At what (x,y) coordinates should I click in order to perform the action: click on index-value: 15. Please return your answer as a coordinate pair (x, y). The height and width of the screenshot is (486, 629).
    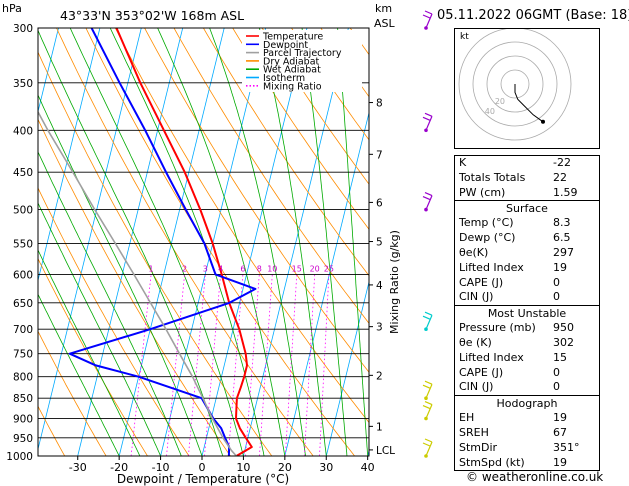
    Looking at the image, I should click on (560, 357).